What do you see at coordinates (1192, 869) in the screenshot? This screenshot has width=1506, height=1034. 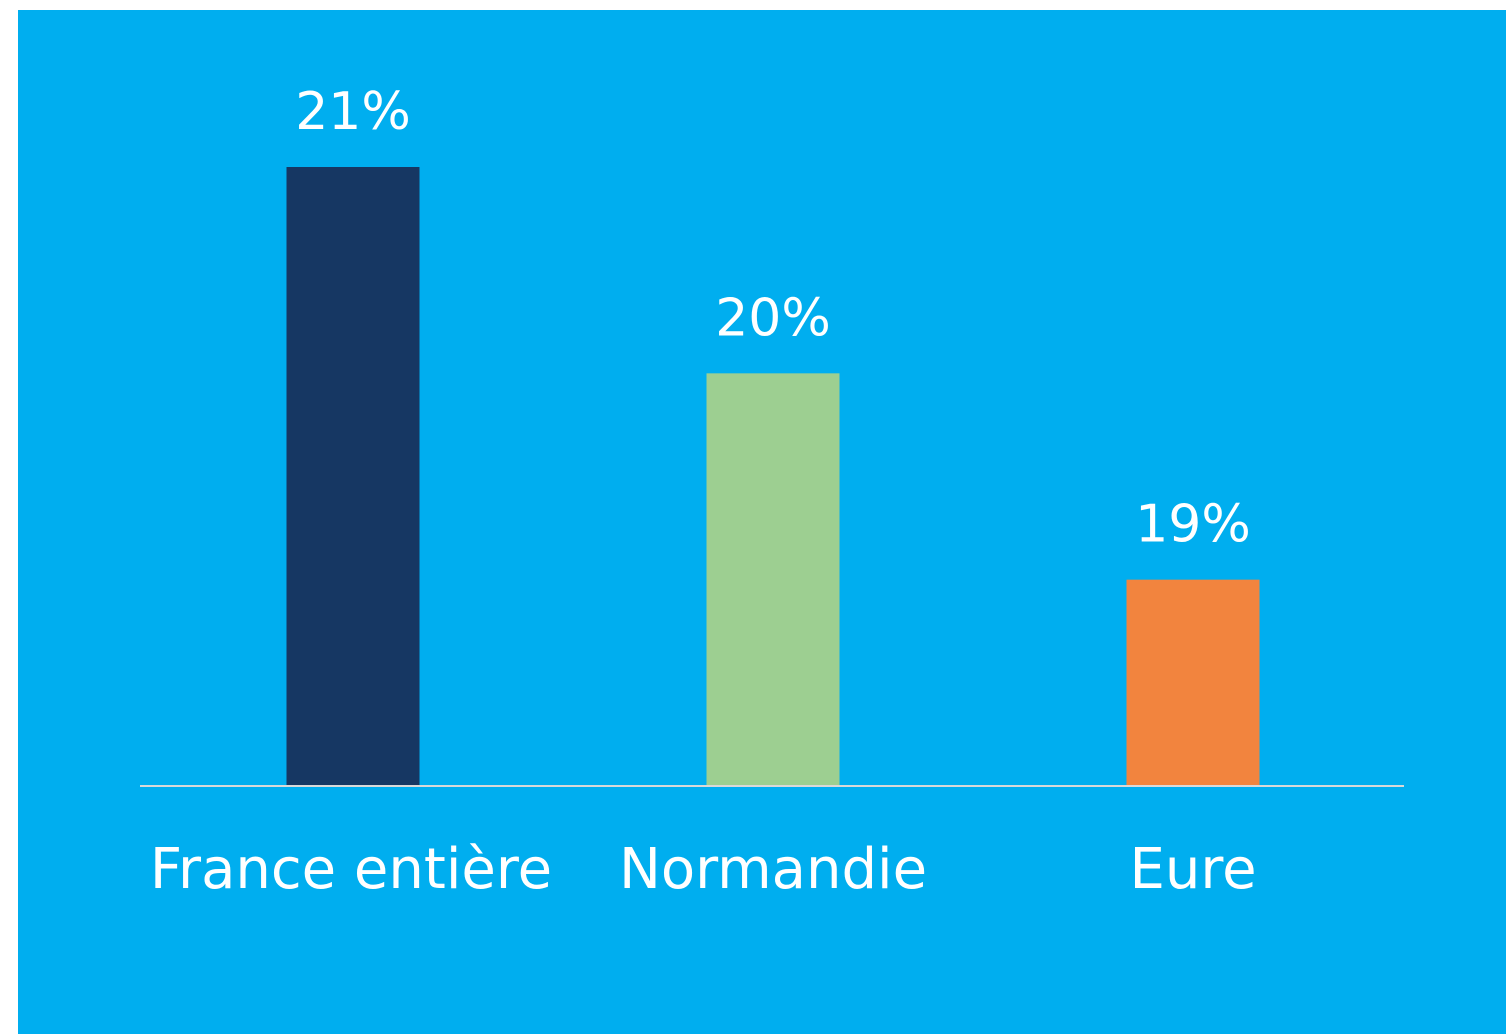 I see `x-tick-label: Eure` at bounding box center [1192, 869].